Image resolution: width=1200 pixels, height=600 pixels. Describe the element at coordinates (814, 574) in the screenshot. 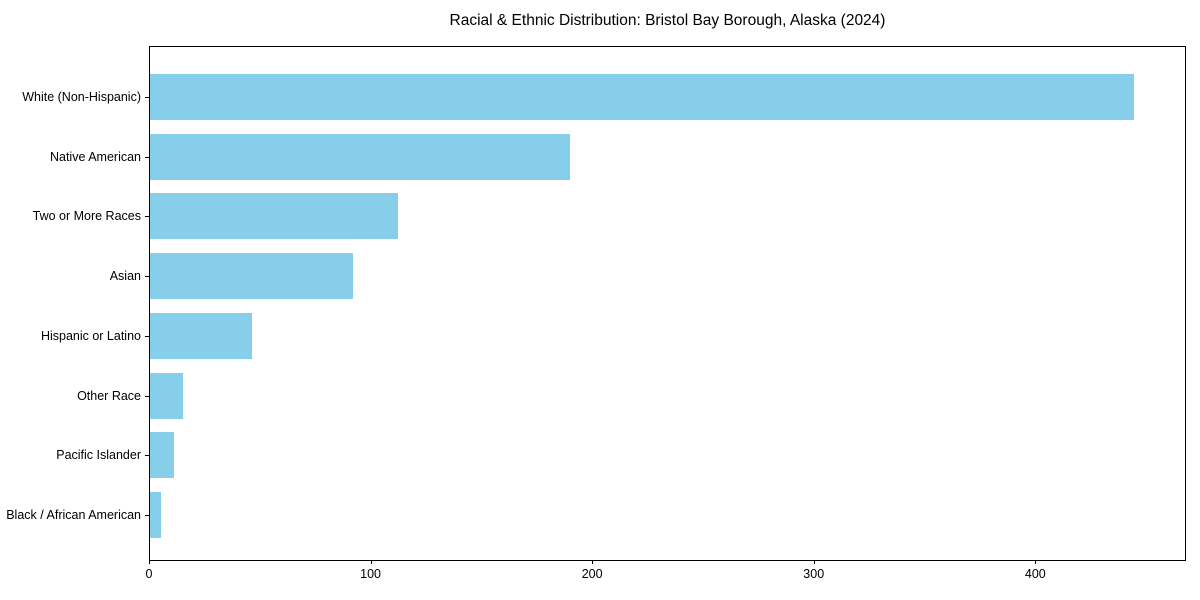

I see `x-tick-label: 300` at that location.